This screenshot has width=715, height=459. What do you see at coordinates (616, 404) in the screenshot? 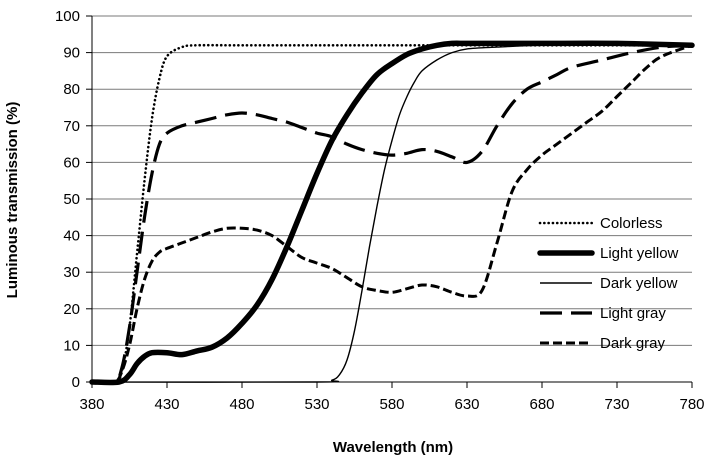
I see `x-tick-label-730: 730` at bounding box center [616, 404].